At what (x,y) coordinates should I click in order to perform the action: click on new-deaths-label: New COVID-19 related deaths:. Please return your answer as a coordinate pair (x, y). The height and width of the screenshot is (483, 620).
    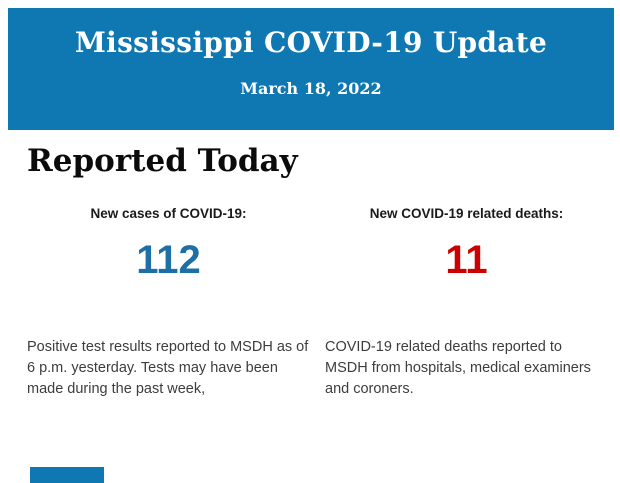
    Looking at the image, I should click on (466, 213).